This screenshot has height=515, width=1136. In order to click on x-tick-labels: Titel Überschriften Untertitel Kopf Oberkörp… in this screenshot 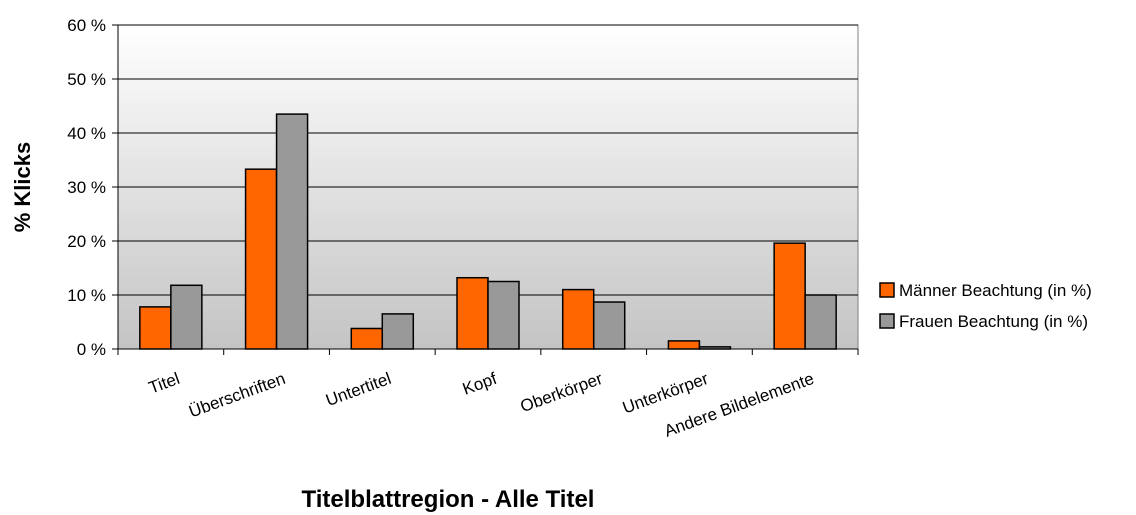, I will do `click(481, 405)`.